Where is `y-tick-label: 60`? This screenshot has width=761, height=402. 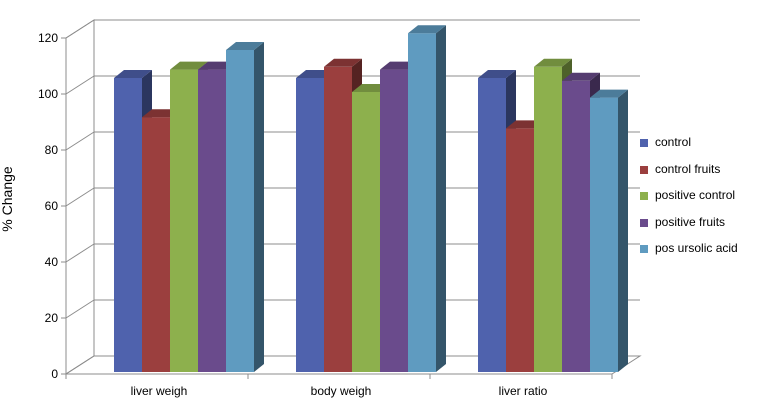 y-tick-label: 60 is located at coordinates (52, 206).